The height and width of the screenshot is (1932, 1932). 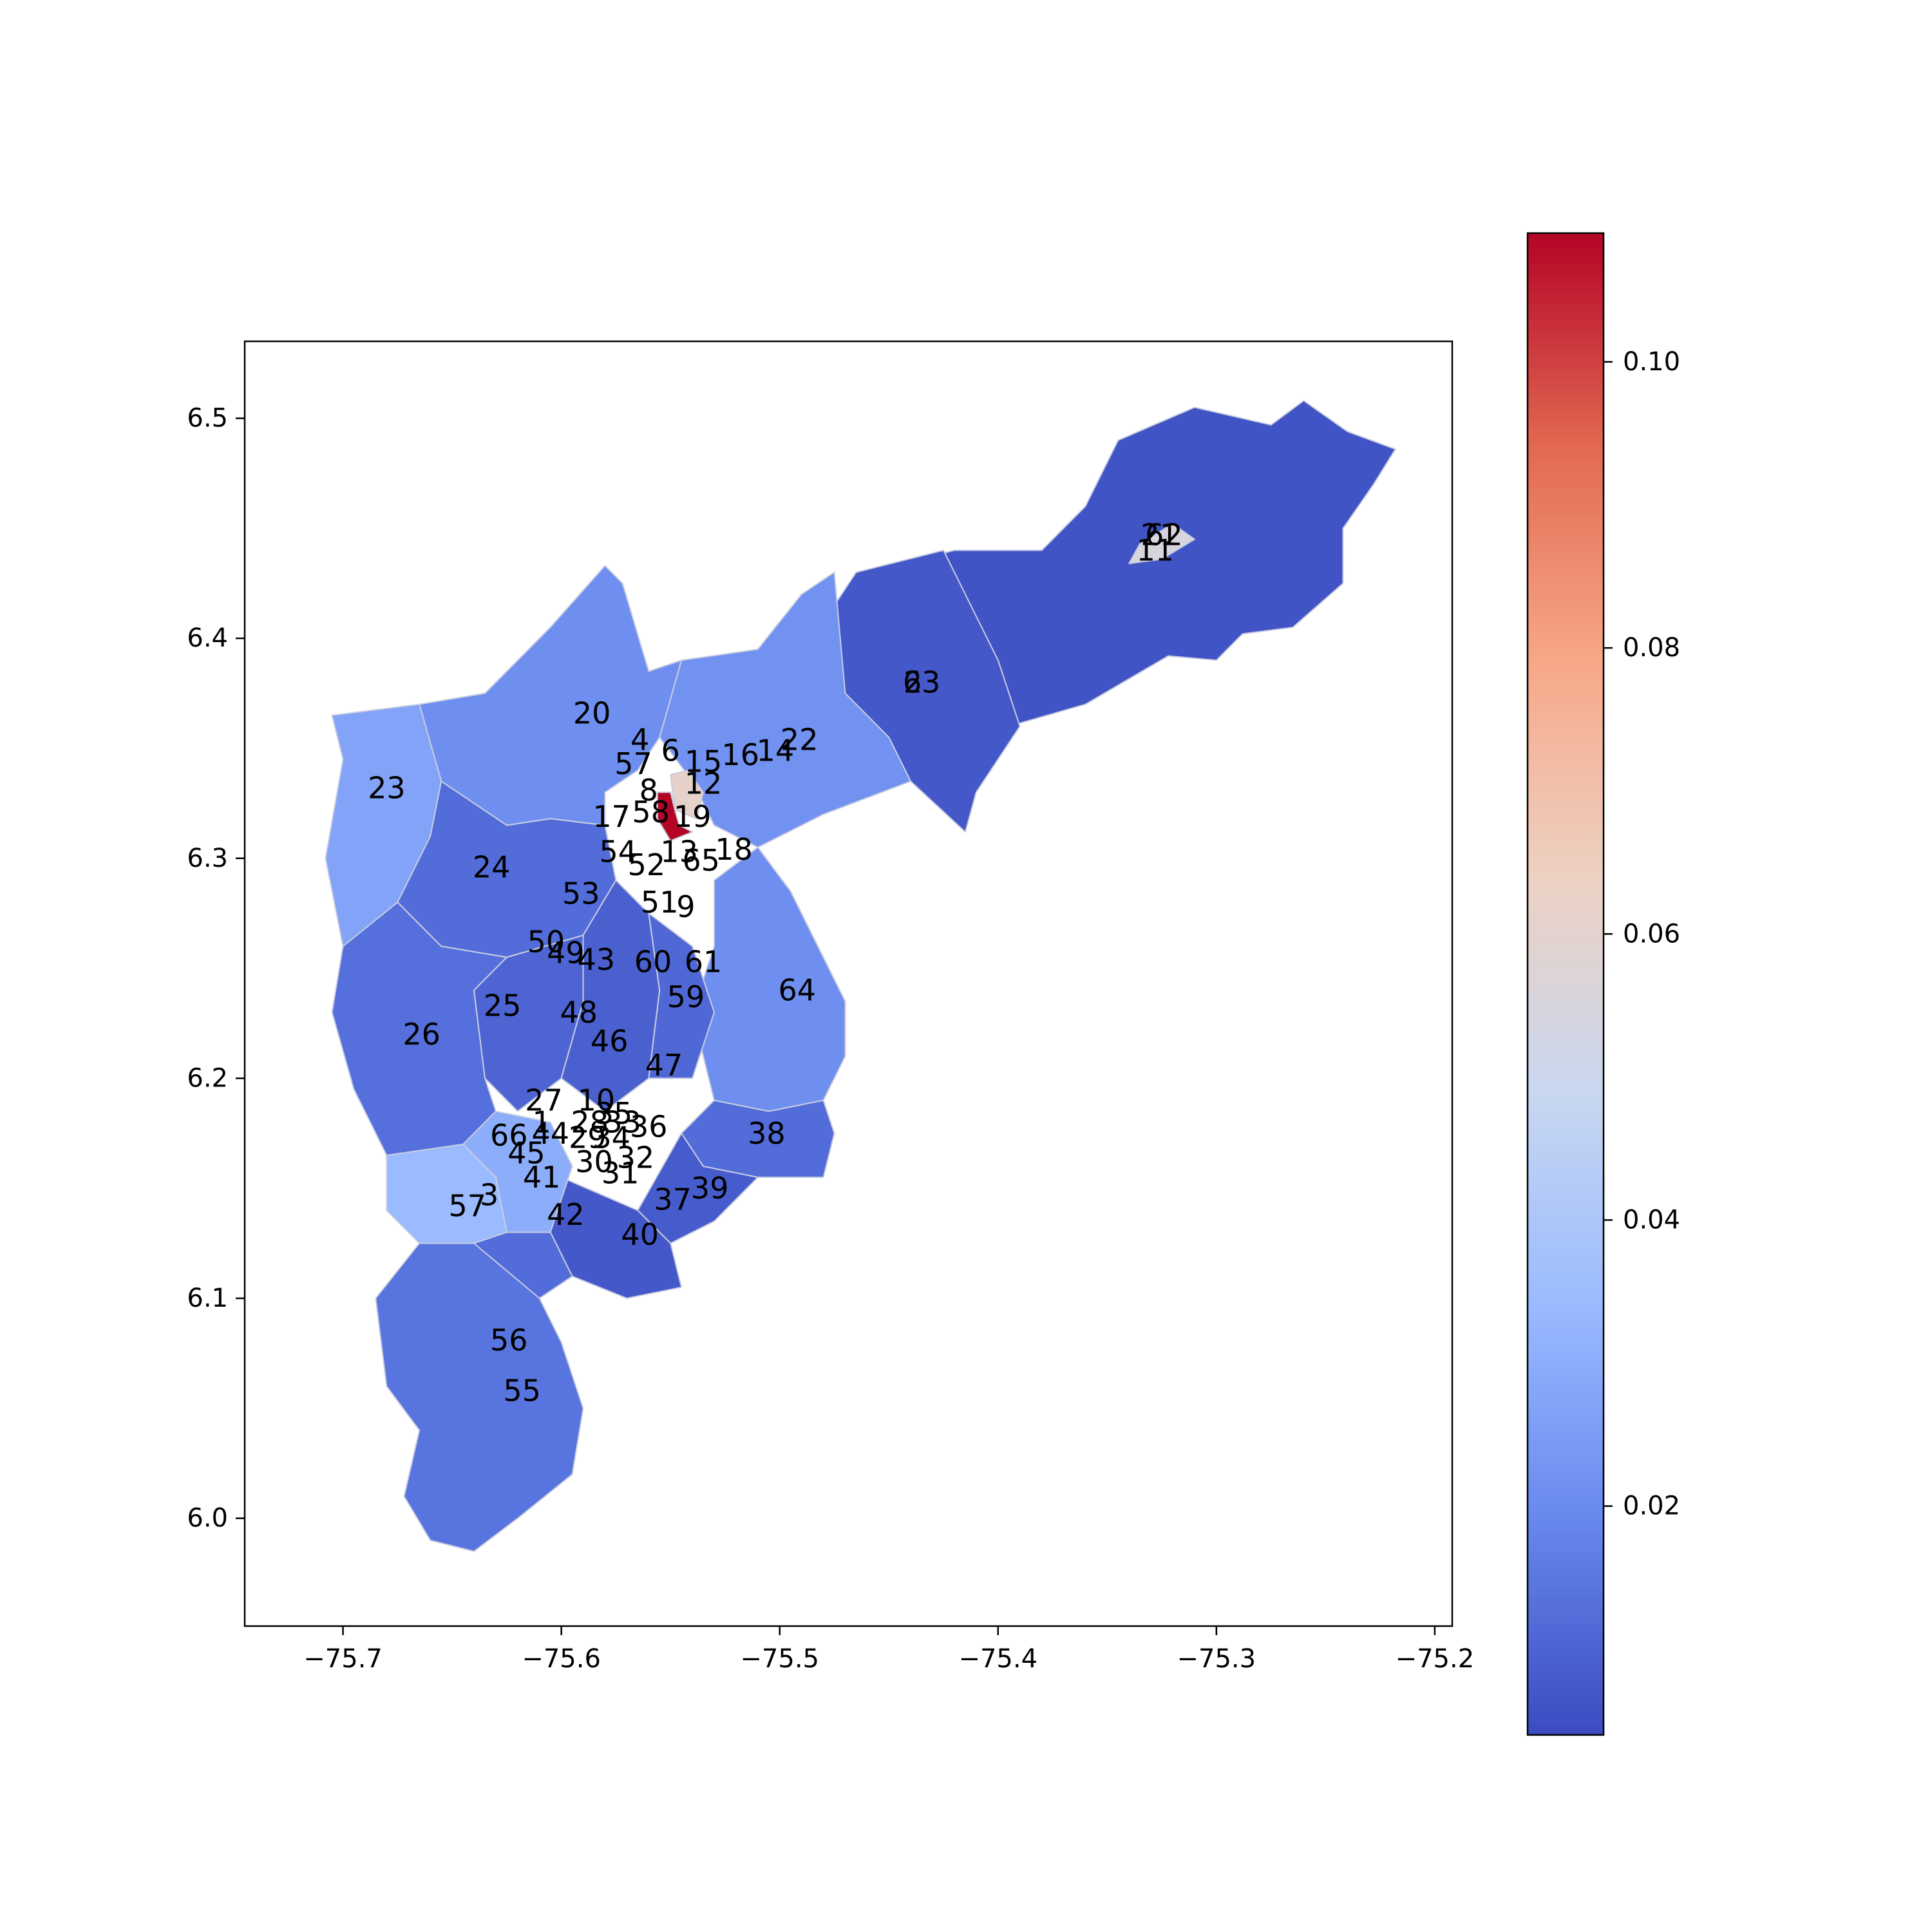 What do you see at coordinates (798, 990) in the screenshot?
I see `region-label-64: 64` at bounding box center [798, 990].